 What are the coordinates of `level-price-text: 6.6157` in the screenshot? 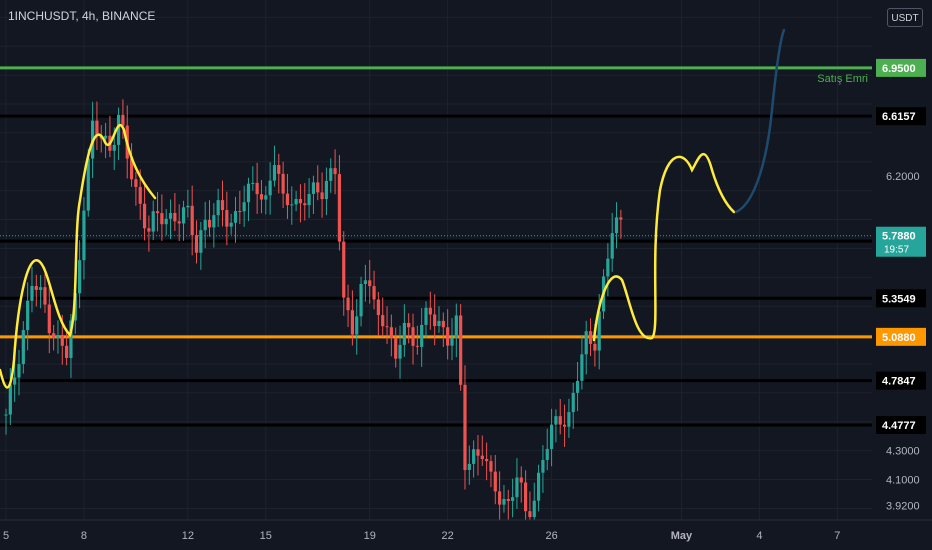 It's located at (899, 117).